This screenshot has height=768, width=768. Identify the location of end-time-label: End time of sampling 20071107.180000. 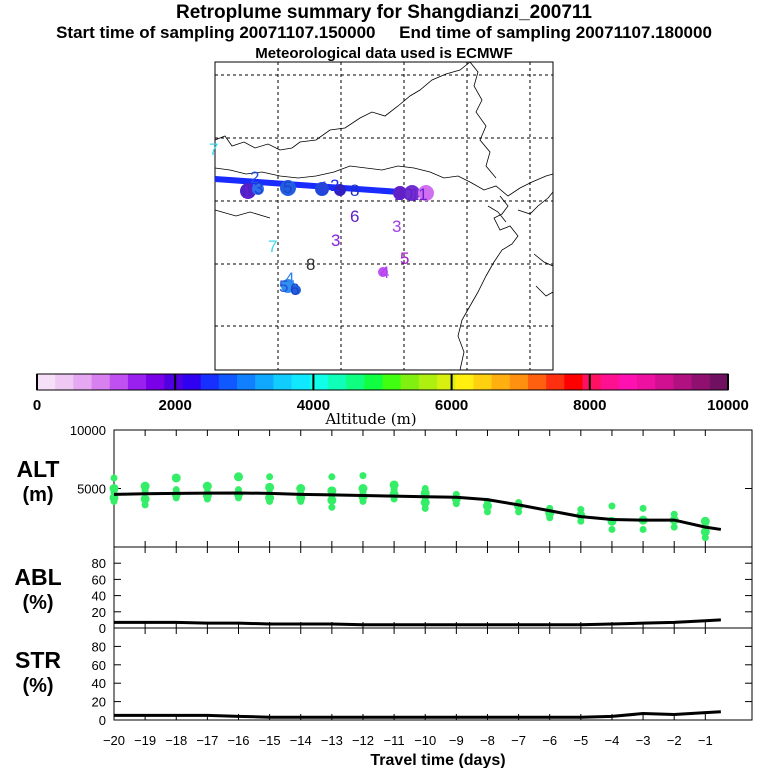
(555, 32).